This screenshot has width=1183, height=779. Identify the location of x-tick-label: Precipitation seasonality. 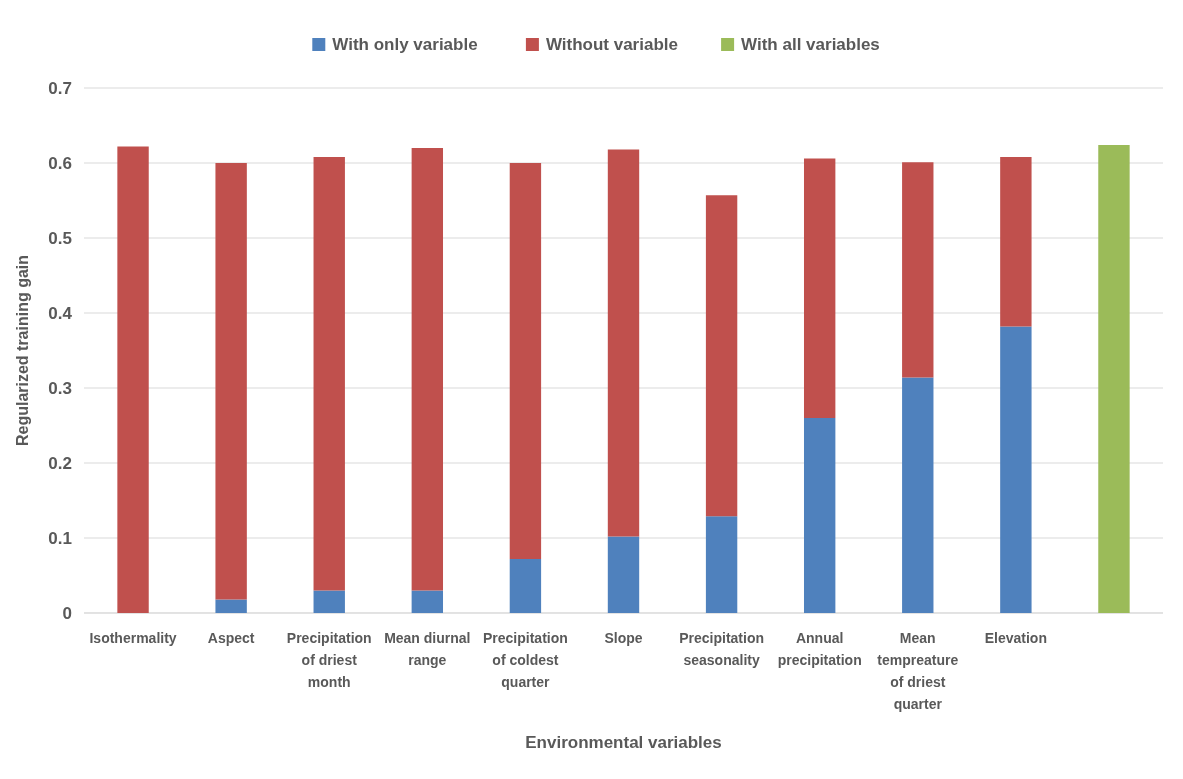
(721, 649).